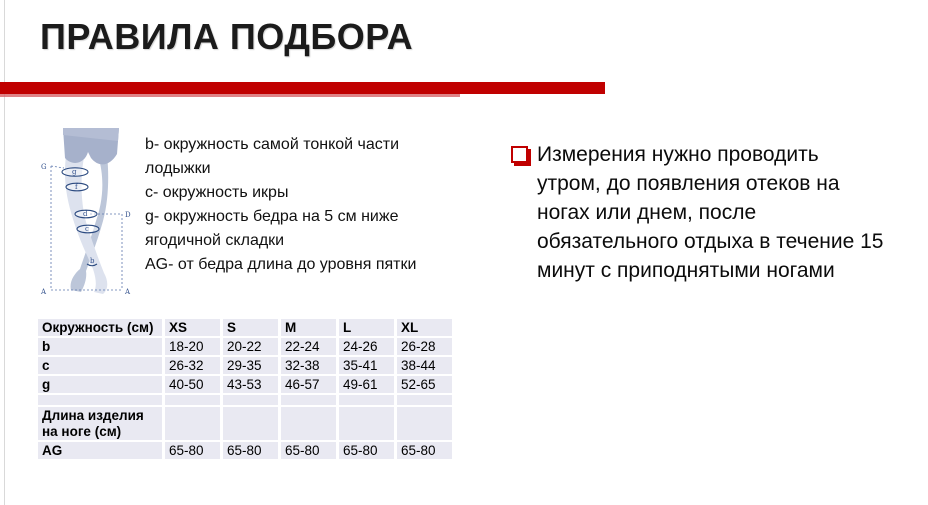 This screenshot has width=928, height=505. I want to click on leg-measurement-diagram: G D A A g f d c b, so click(86, 213).